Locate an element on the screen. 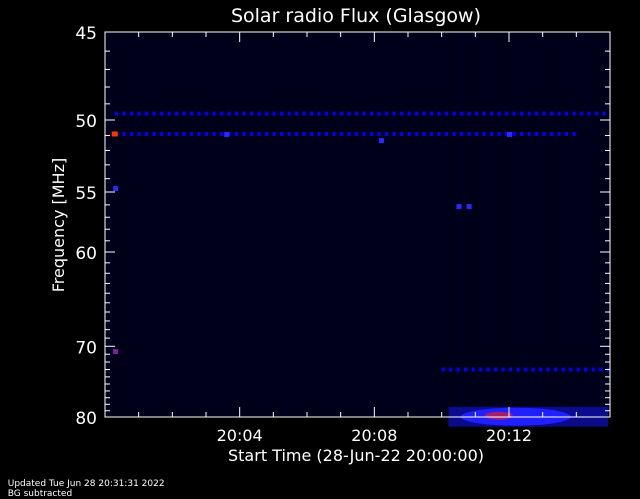 This screenshot has width=640, height=499. x-axis-label: Start Time (28-Jun-22 20:00:00) is located at coordinates (356, 455).